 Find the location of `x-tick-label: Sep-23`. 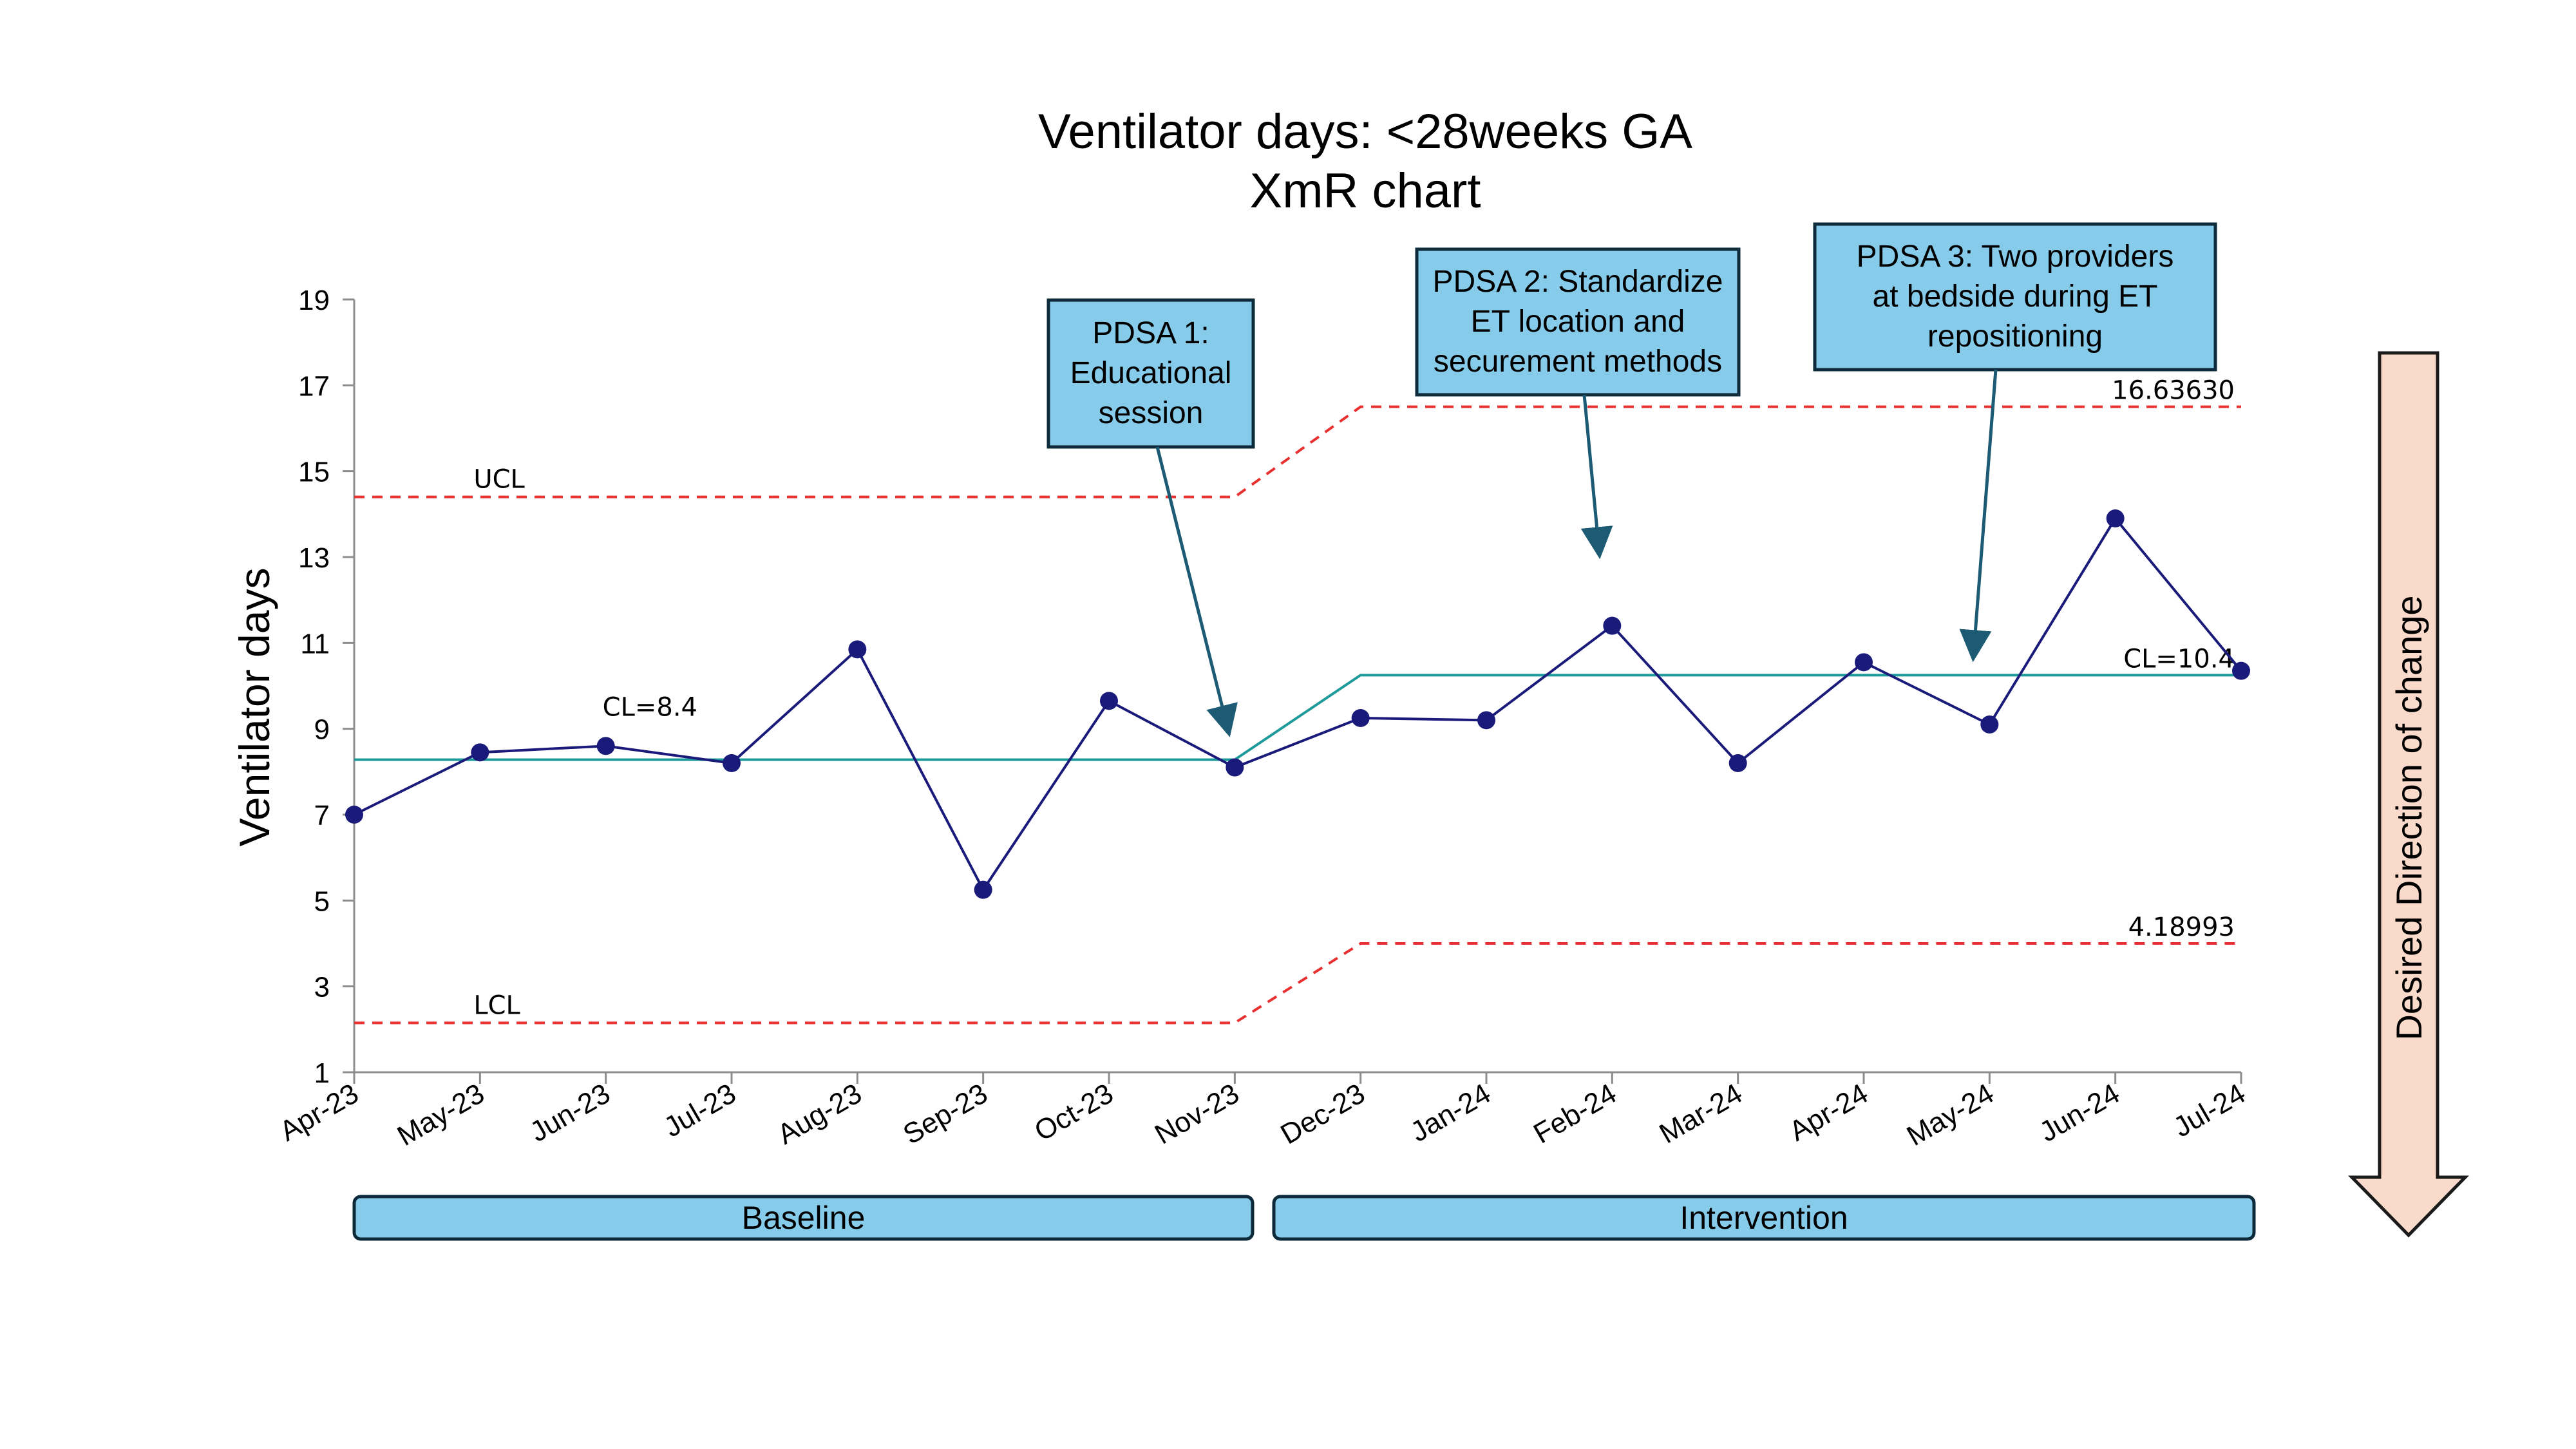

x-tick-label: Sep-23 is located at coordinates (945, 1113).